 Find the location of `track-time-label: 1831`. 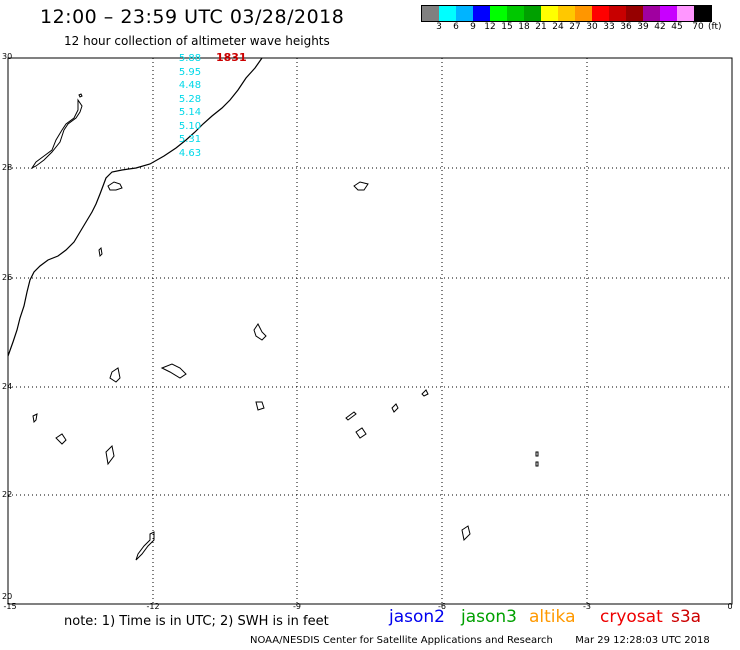

track-time-label: 1831 is located at coordinates (231, 57).